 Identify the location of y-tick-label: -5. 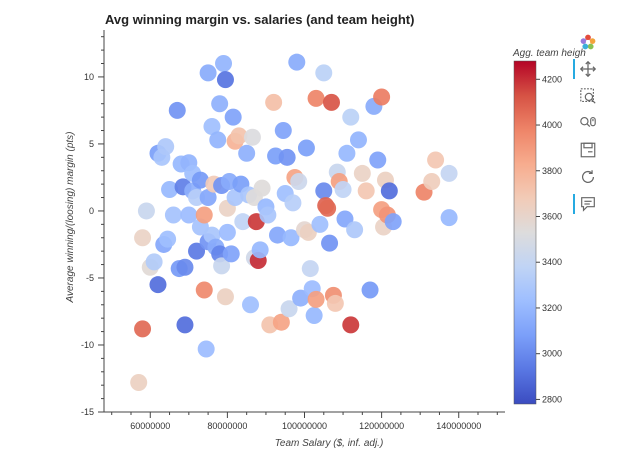
(90, 278).